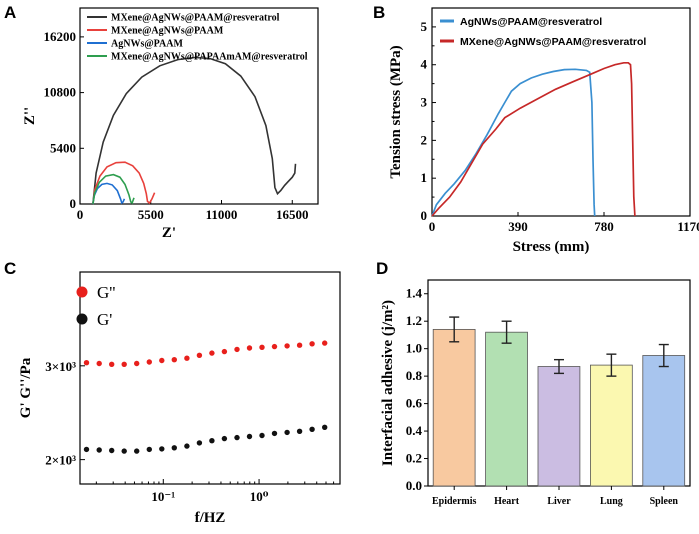  I want to click on x-tick-label: 5500, so click(151, 214).